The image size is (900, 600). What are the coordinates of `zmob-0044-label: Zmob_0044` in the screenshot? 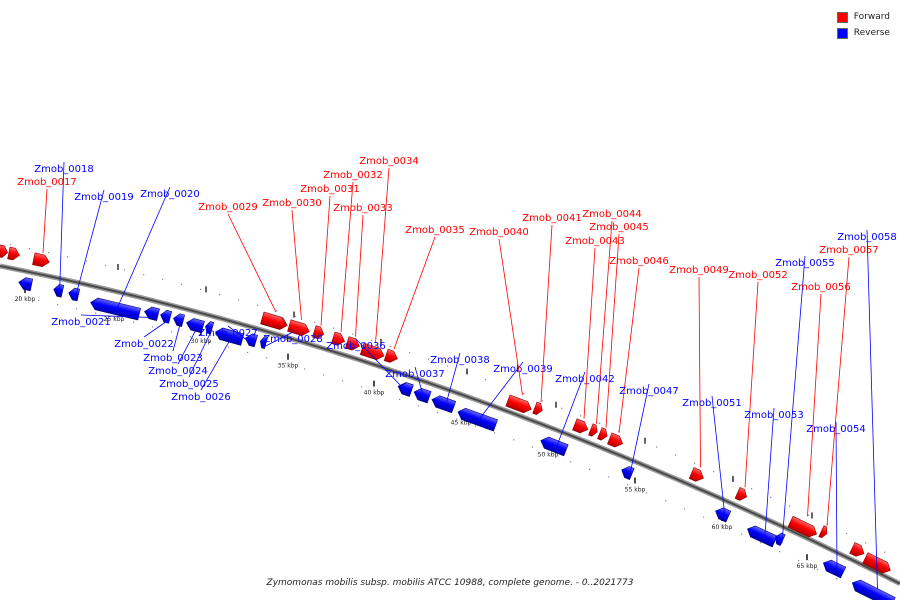 It's located at (612, 214).